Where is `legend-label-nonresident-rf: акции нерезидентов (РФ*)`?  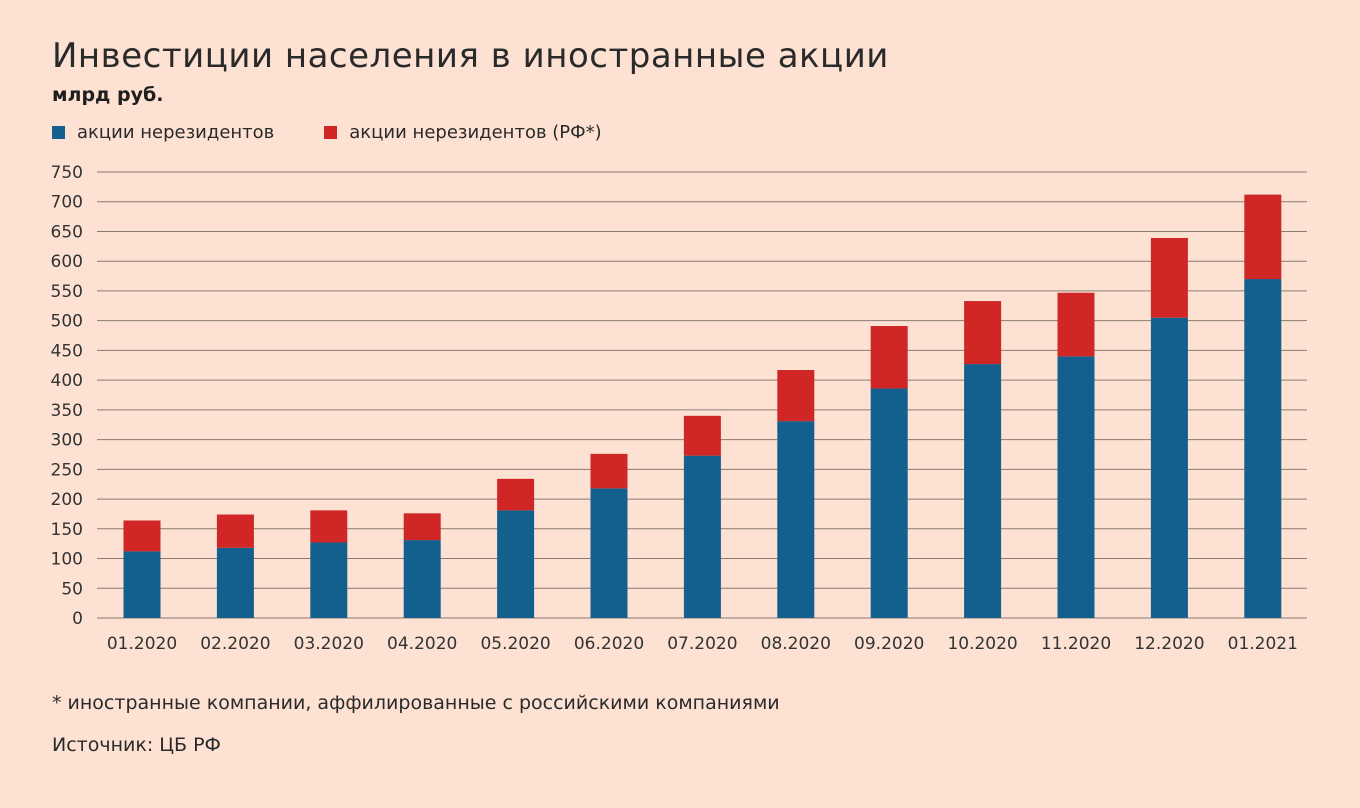
legend-label-nonresident-rf: акции нерезидентов (РФ*) is located at coordinates (475, 132).